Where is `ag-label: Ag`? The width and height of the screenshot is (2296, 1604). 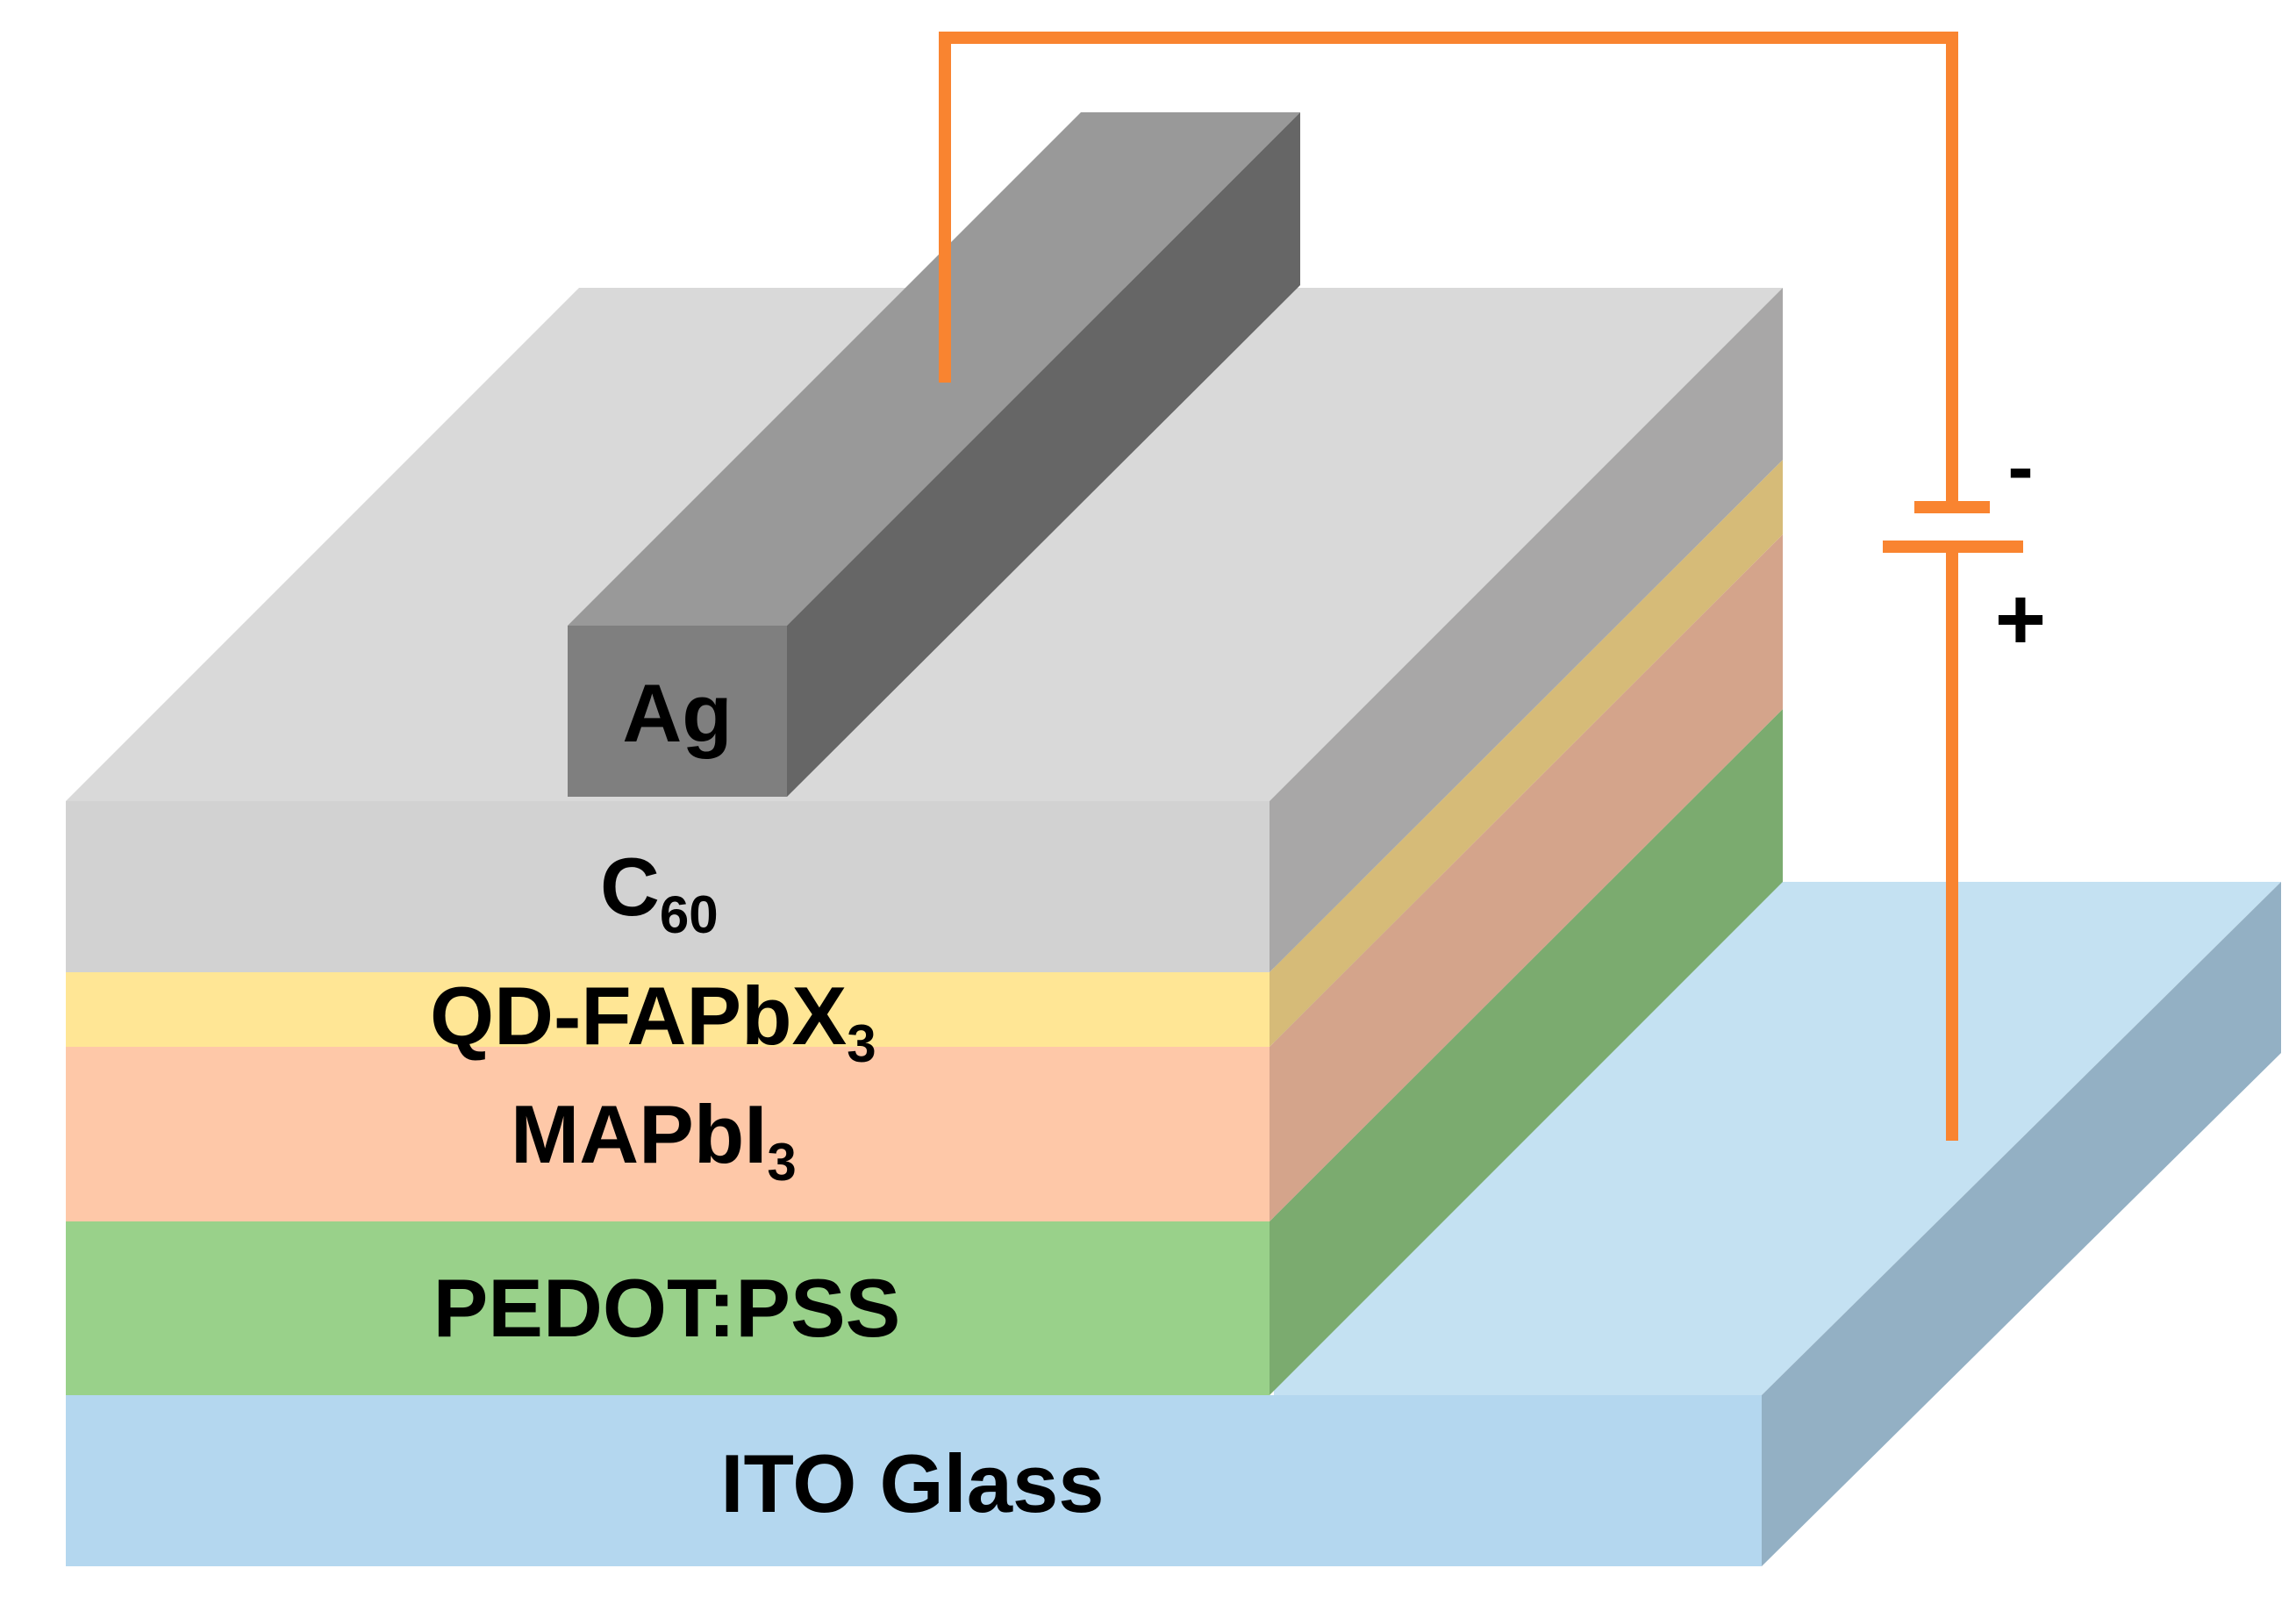 ag-label: Ag is located at coordinates (677, 713).